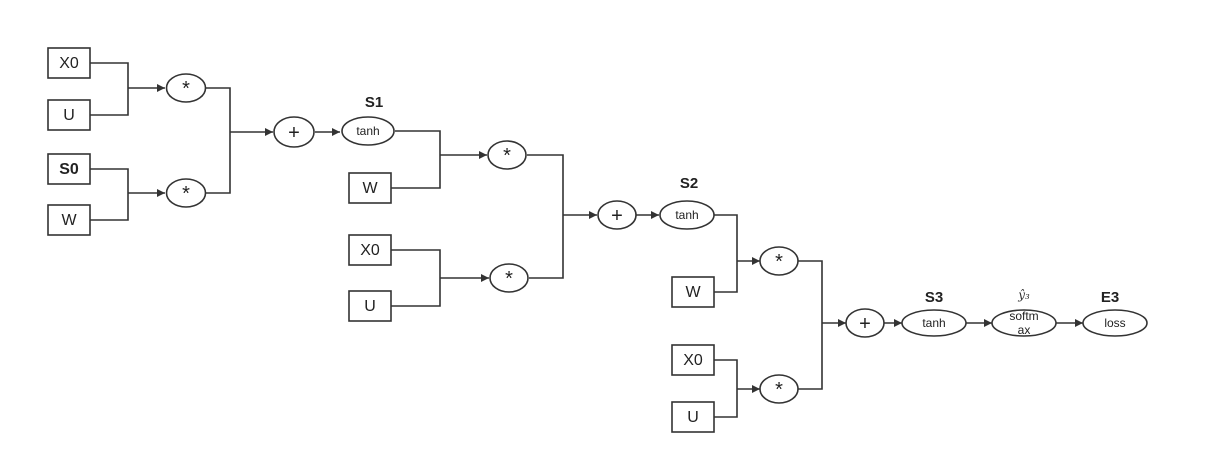  I want to click on stage-2: W X0 U * * + S2 tanh, so click(531, 231).